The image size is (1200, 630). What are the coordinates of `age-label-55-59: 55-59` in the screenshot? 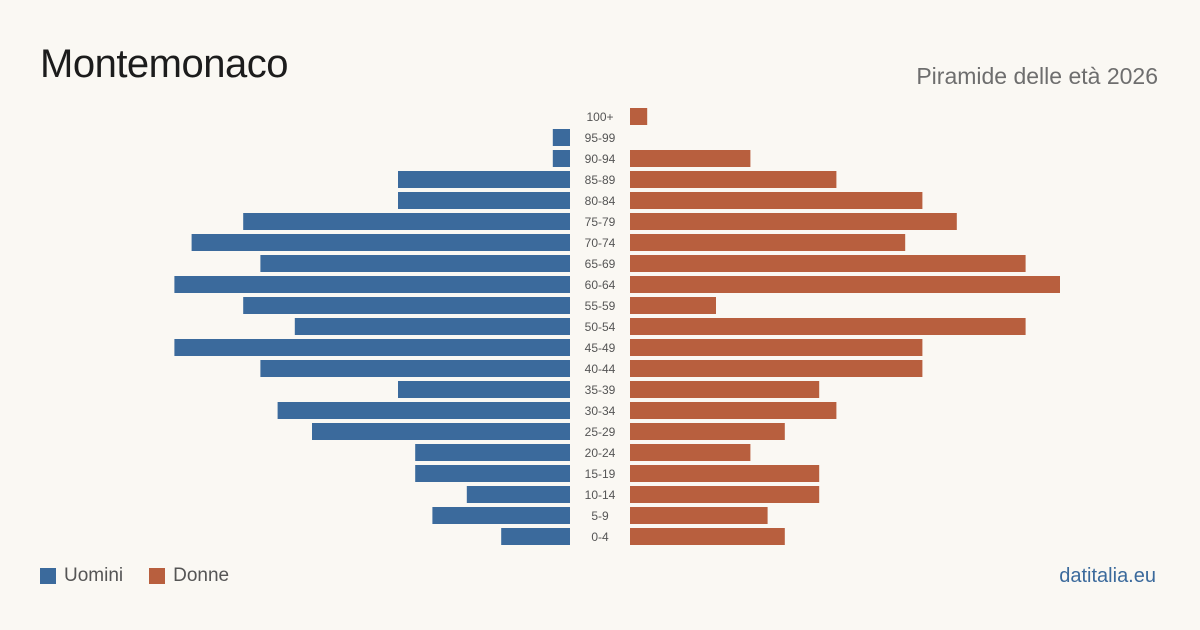 It's located at (600, 306).